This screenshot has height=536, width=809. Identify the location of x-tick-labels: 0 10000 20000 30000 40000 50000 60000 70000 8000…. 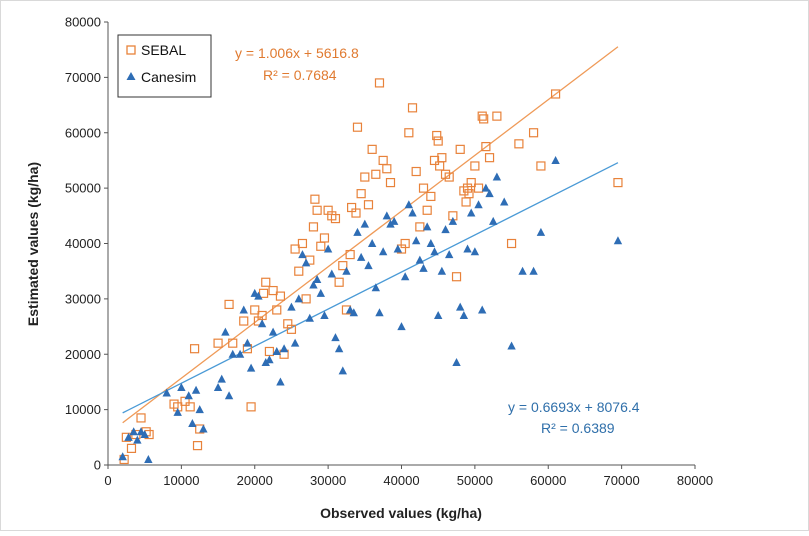
(408, 476).